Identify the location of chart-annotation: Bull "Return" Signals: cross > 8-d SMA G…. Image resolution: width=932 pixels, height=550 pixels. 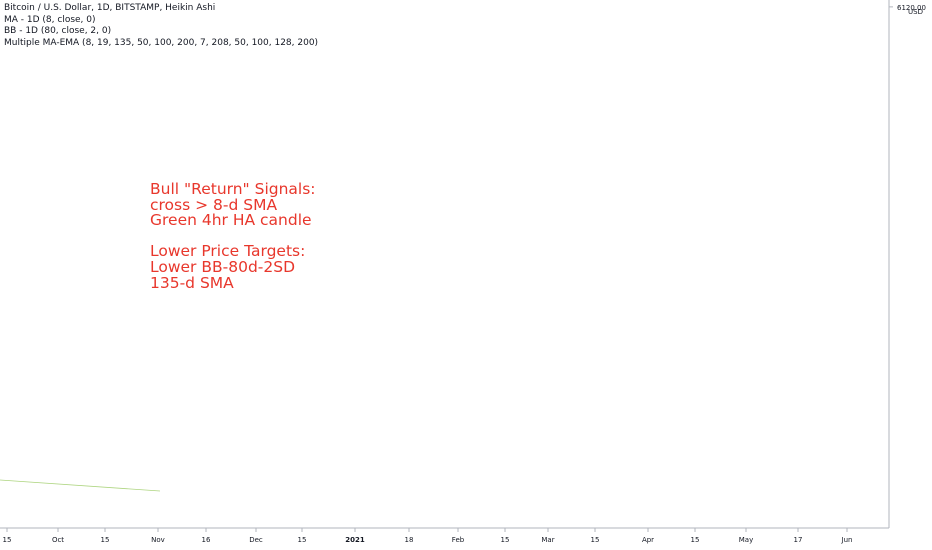
(233, 236).